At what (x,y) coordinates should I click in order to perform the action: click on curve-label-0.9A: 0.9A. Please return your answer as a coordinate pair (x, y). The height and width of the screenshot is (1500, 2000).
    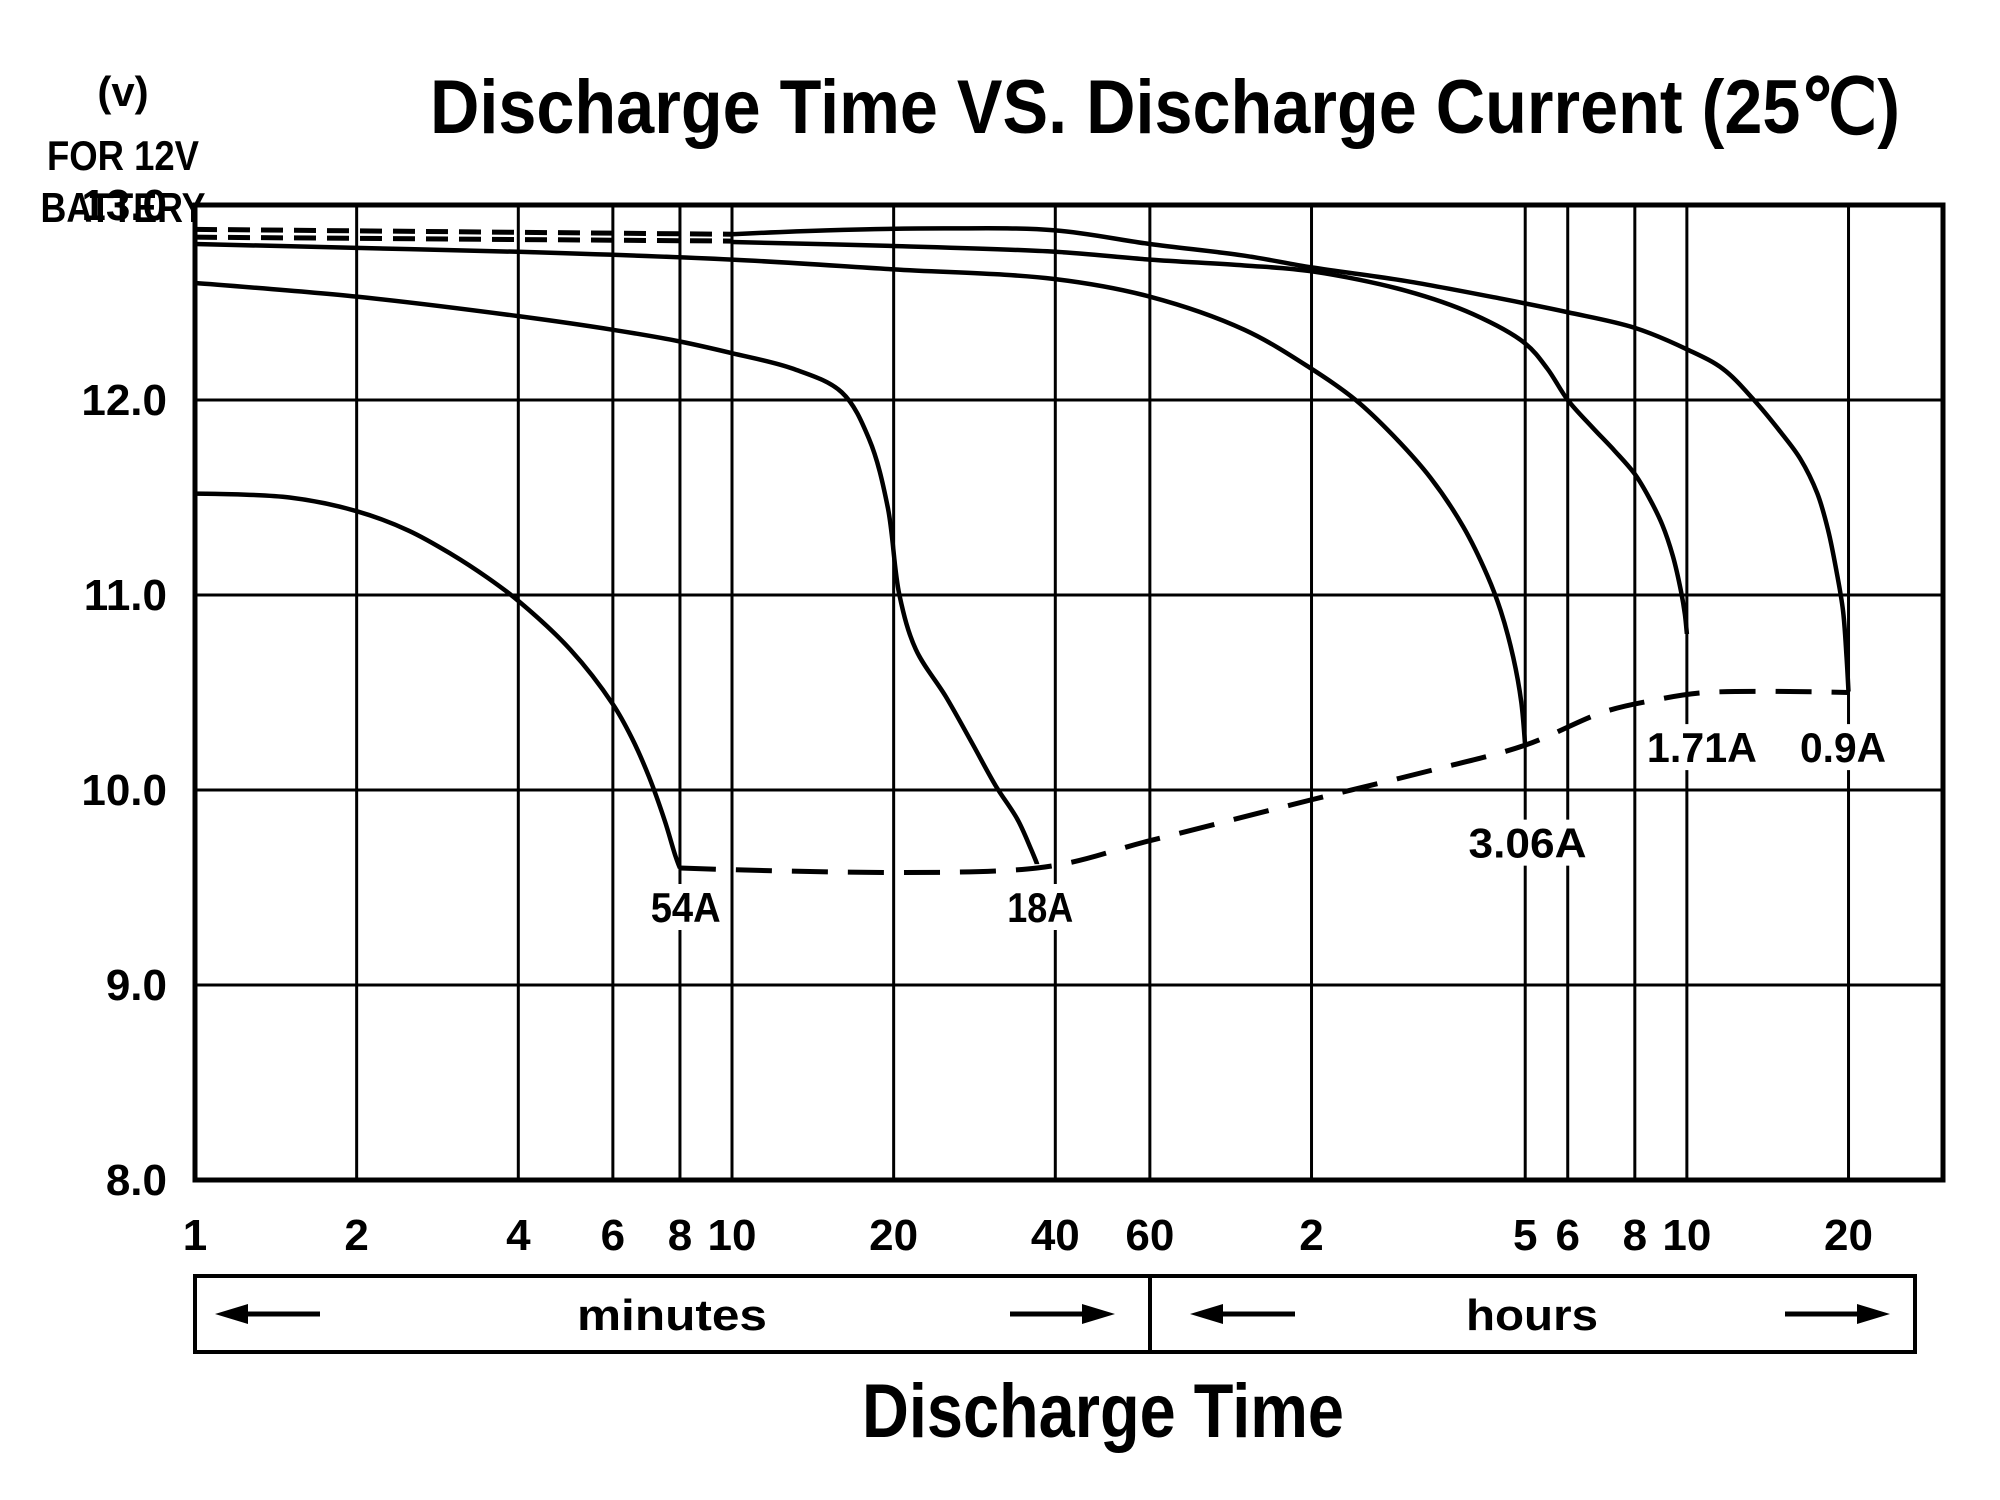
    Looking at the image, I should click on (1843, 747).